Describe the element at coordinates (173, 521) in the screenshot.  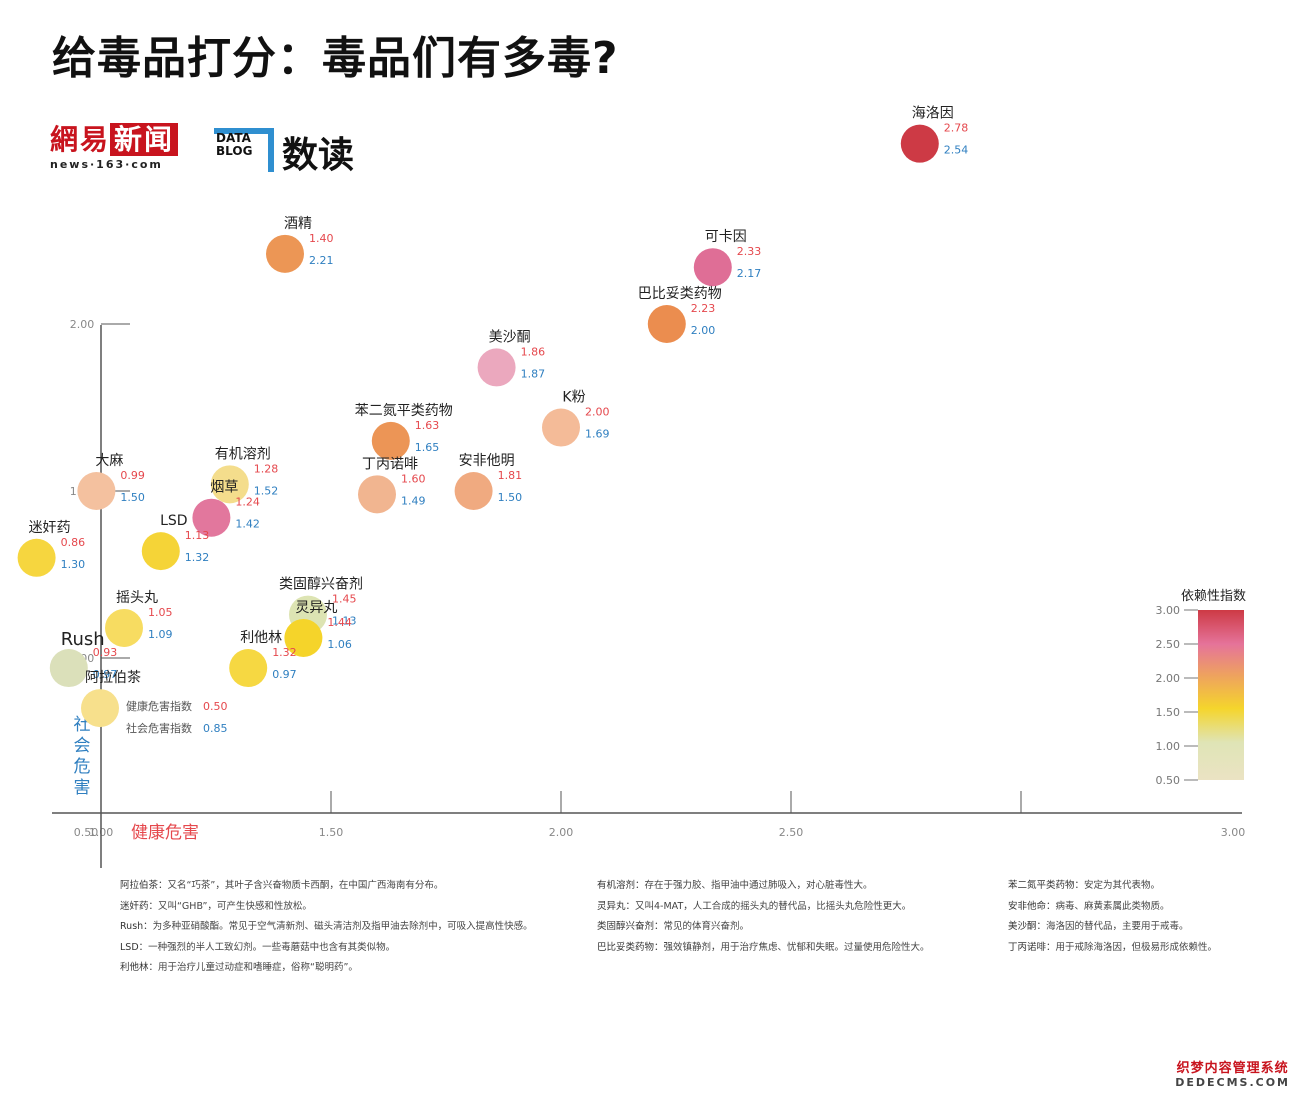
I see `point-name-label: LSD` at that location.